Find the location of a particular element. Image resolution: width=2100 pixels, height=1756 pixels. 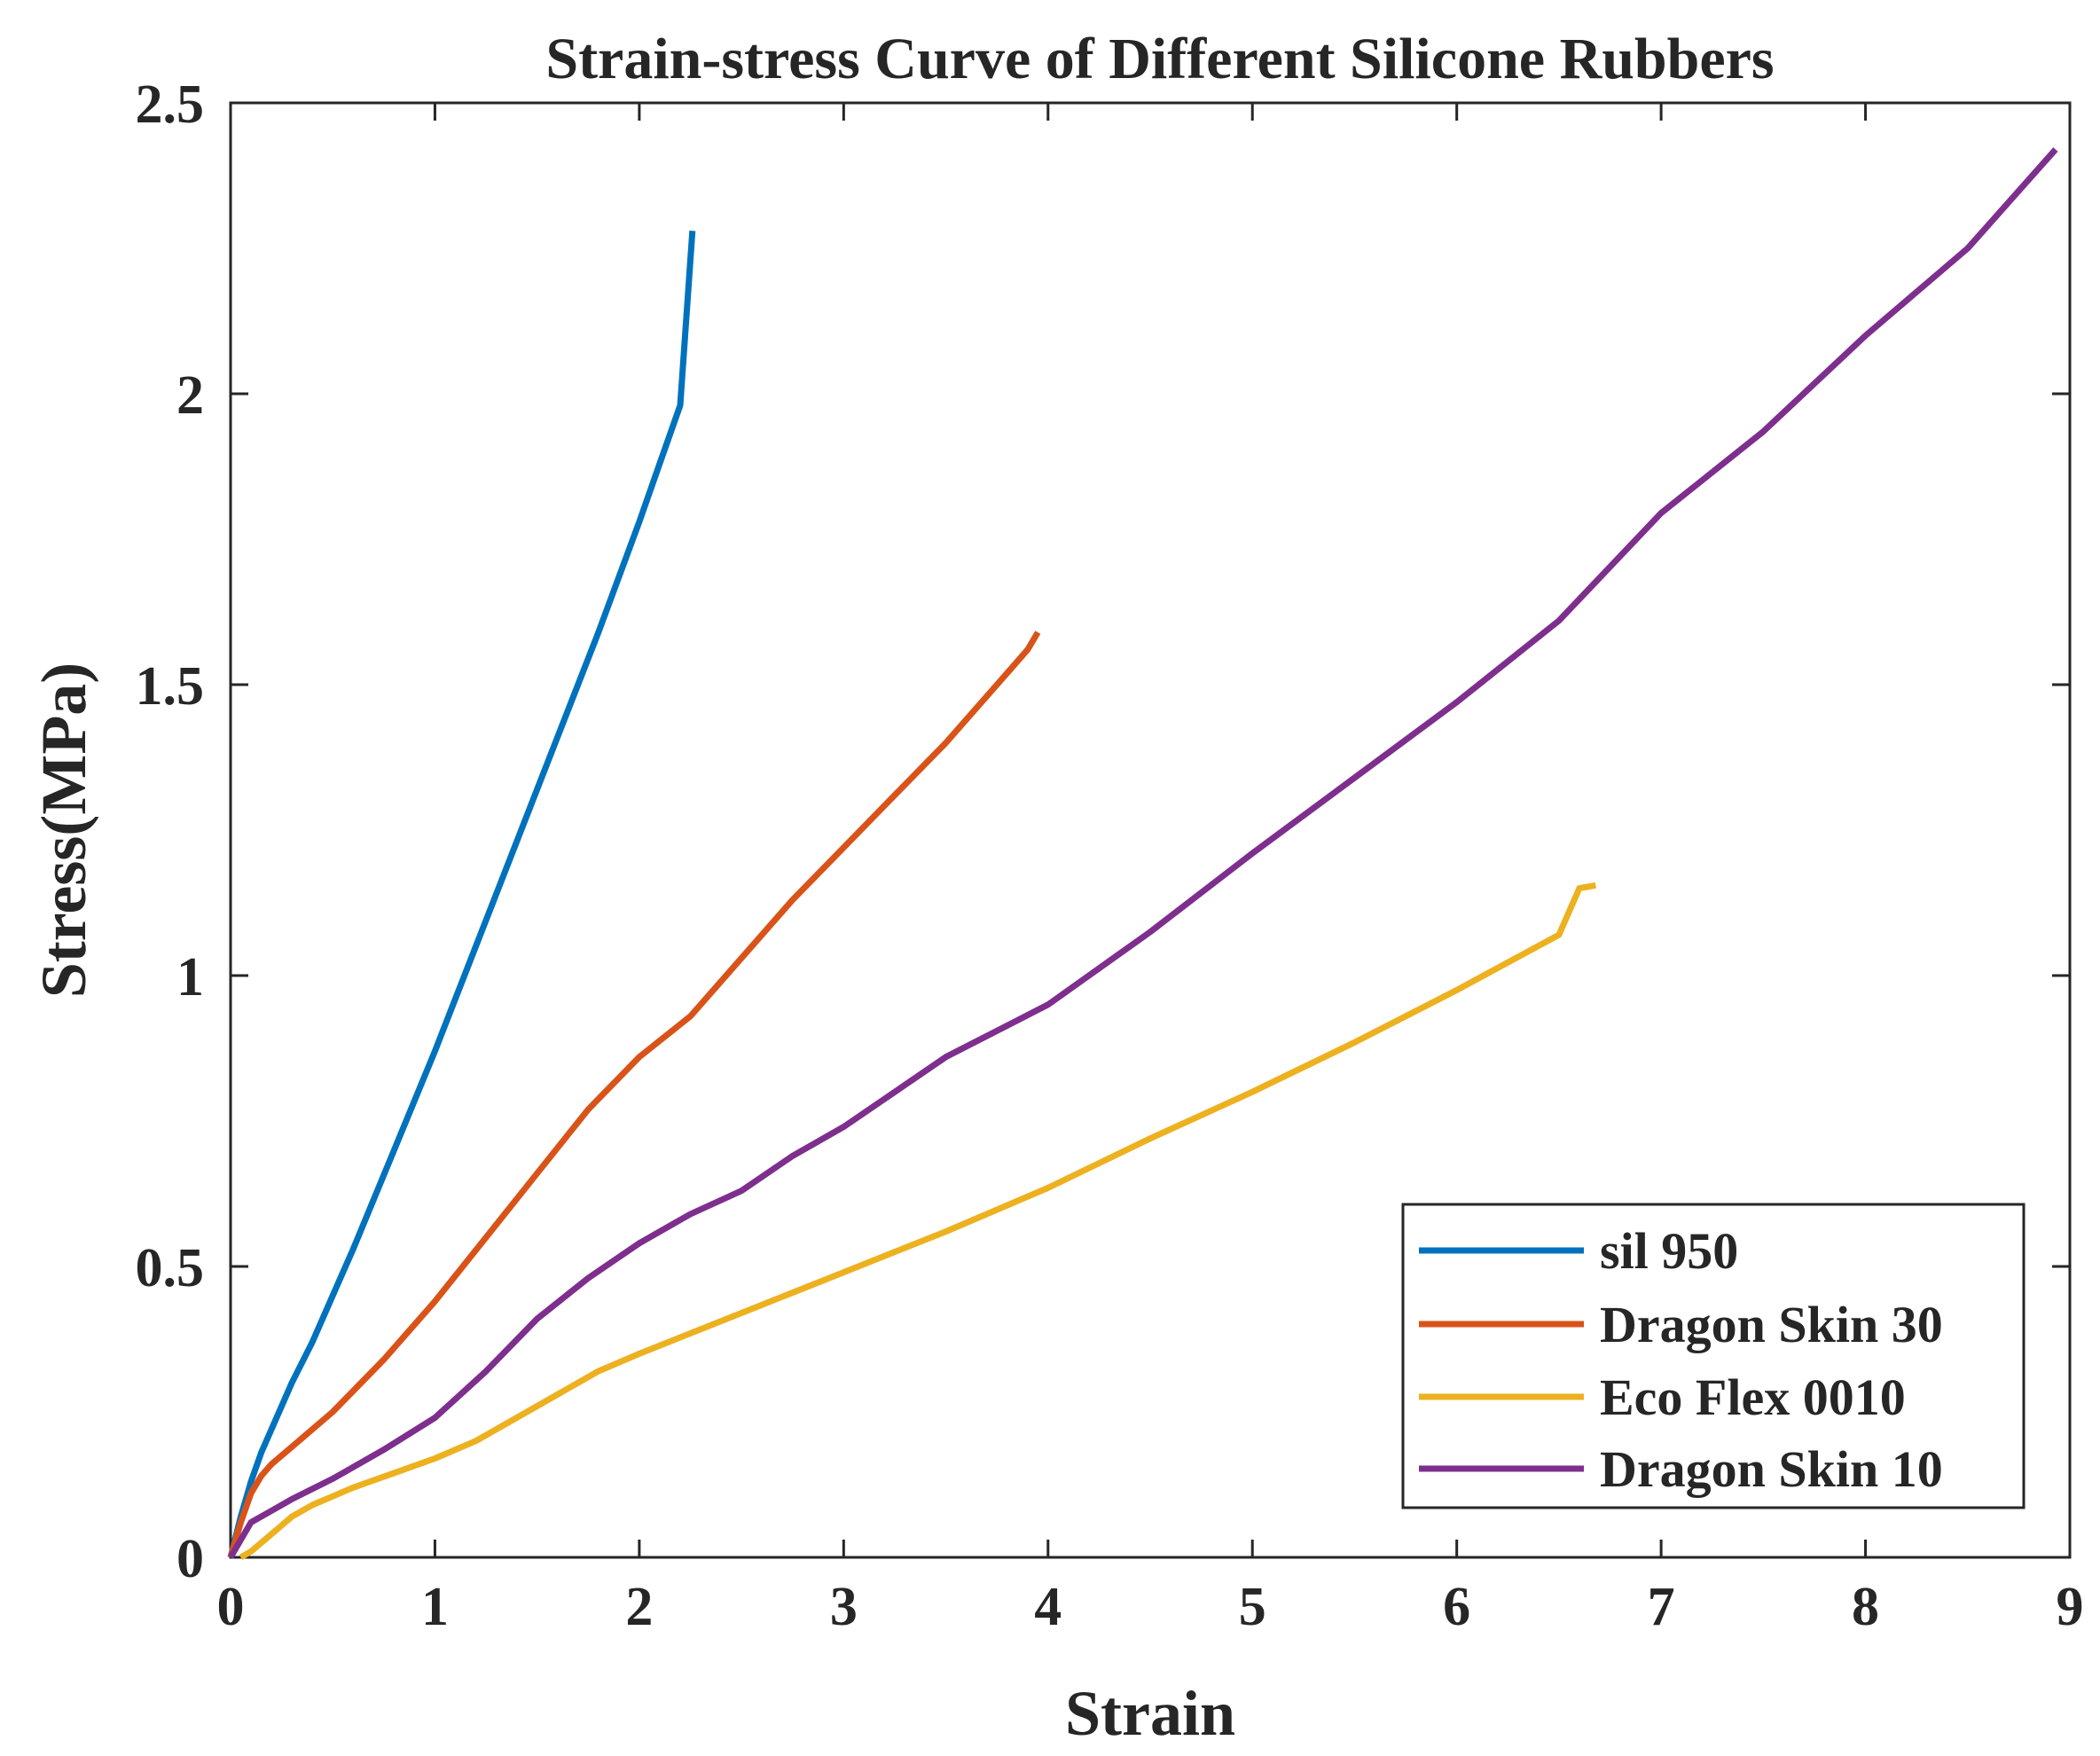

y-axis-label: Stress(MPa) is located at coordinates (63, 831).